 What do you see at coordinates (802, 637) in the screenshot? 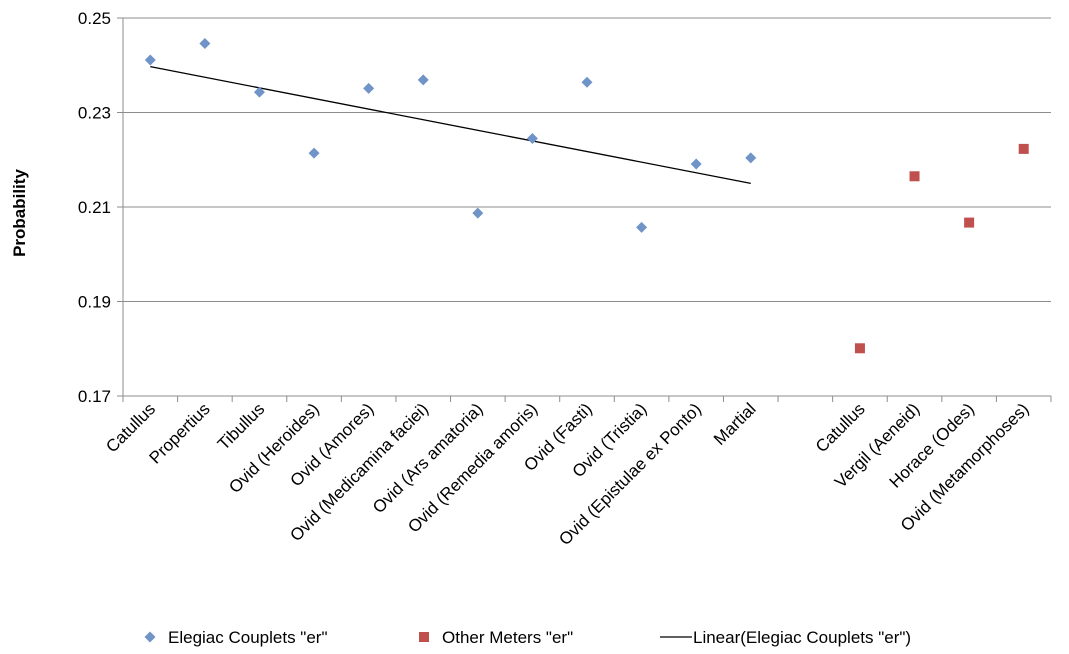
I see `legend-trendline-label: Linear(Elegiac Couplets "er")` at bounding box center [802, 637].